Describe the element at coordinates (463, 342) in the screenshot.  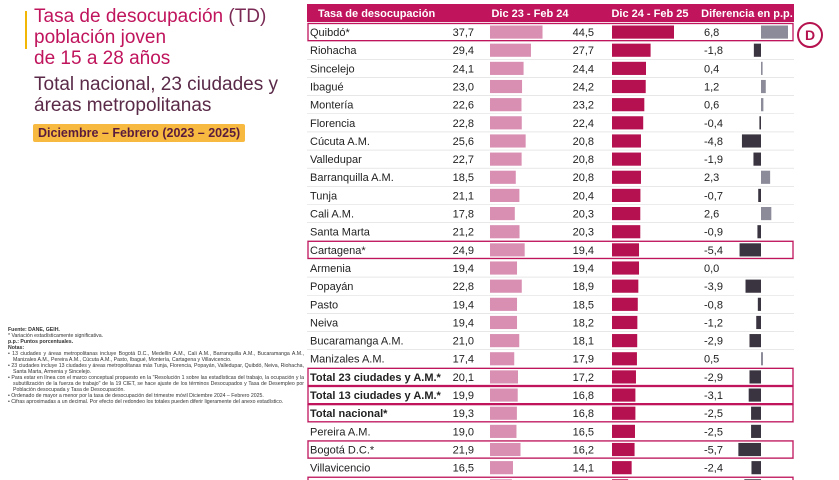
I see `prev-value-label: 21,0` at that location.